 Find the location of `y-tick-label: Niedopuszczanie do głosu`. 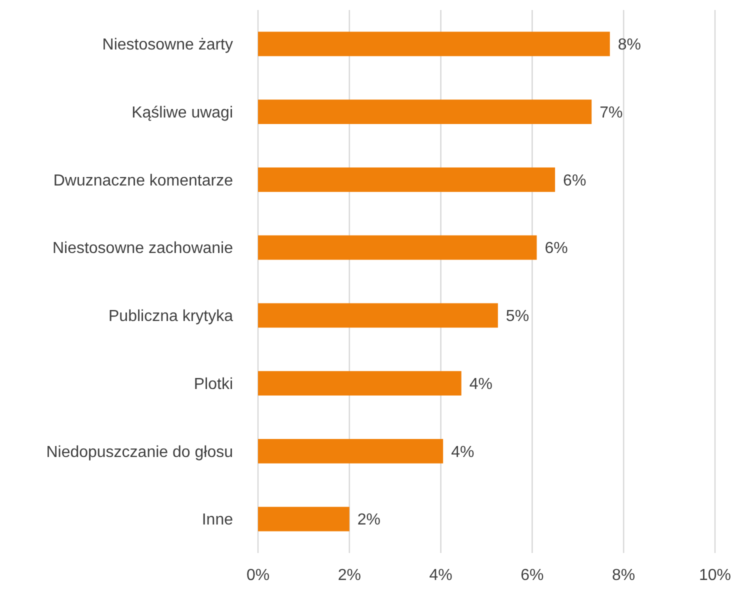

y-tick-label: Niedopuszczanie do głosu is located at coordinates (139, 452).